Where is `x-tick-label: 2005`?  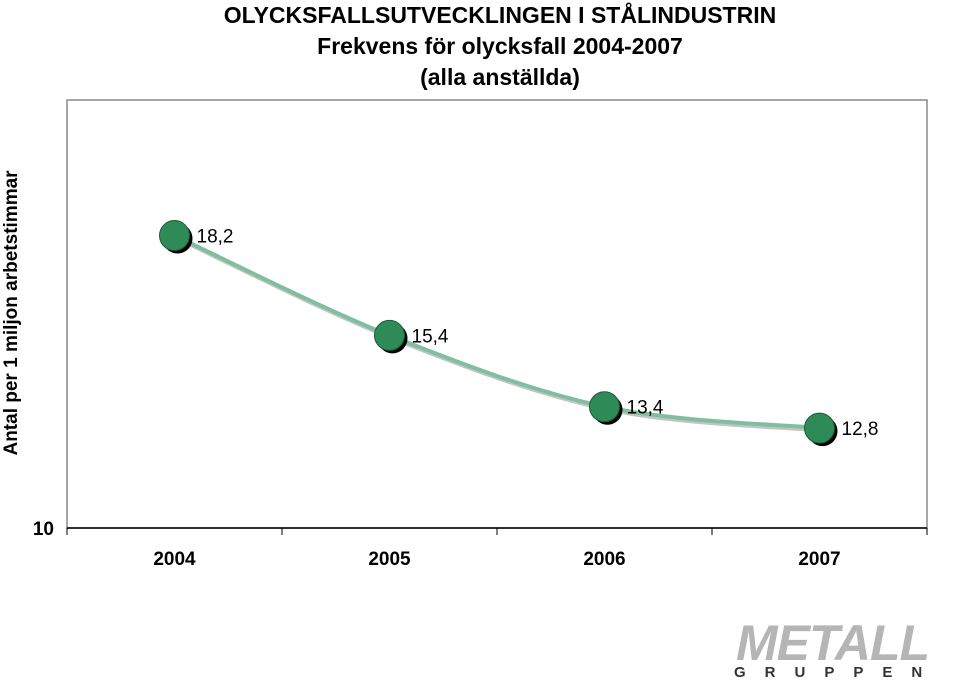 x-tick-label: 2005 is located at coordinates (389, 559).